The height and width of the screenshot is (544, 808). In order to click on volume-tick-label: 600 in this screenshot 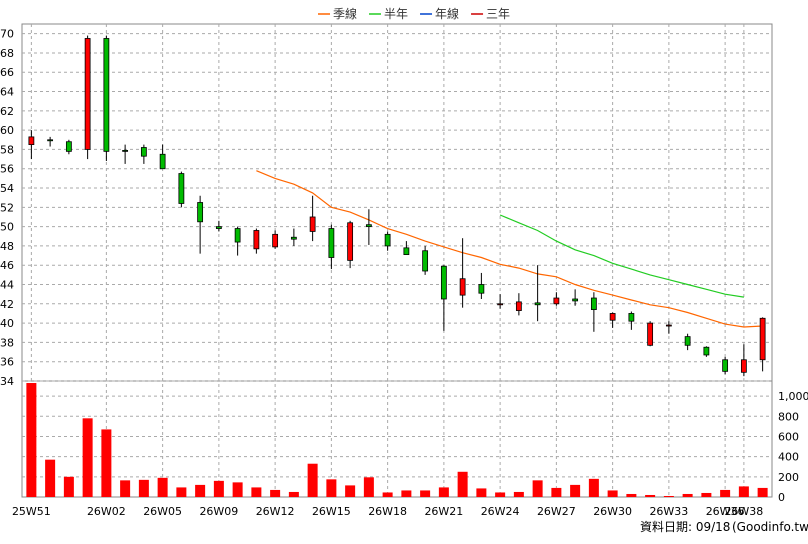, I will do `click(788, 436)`.